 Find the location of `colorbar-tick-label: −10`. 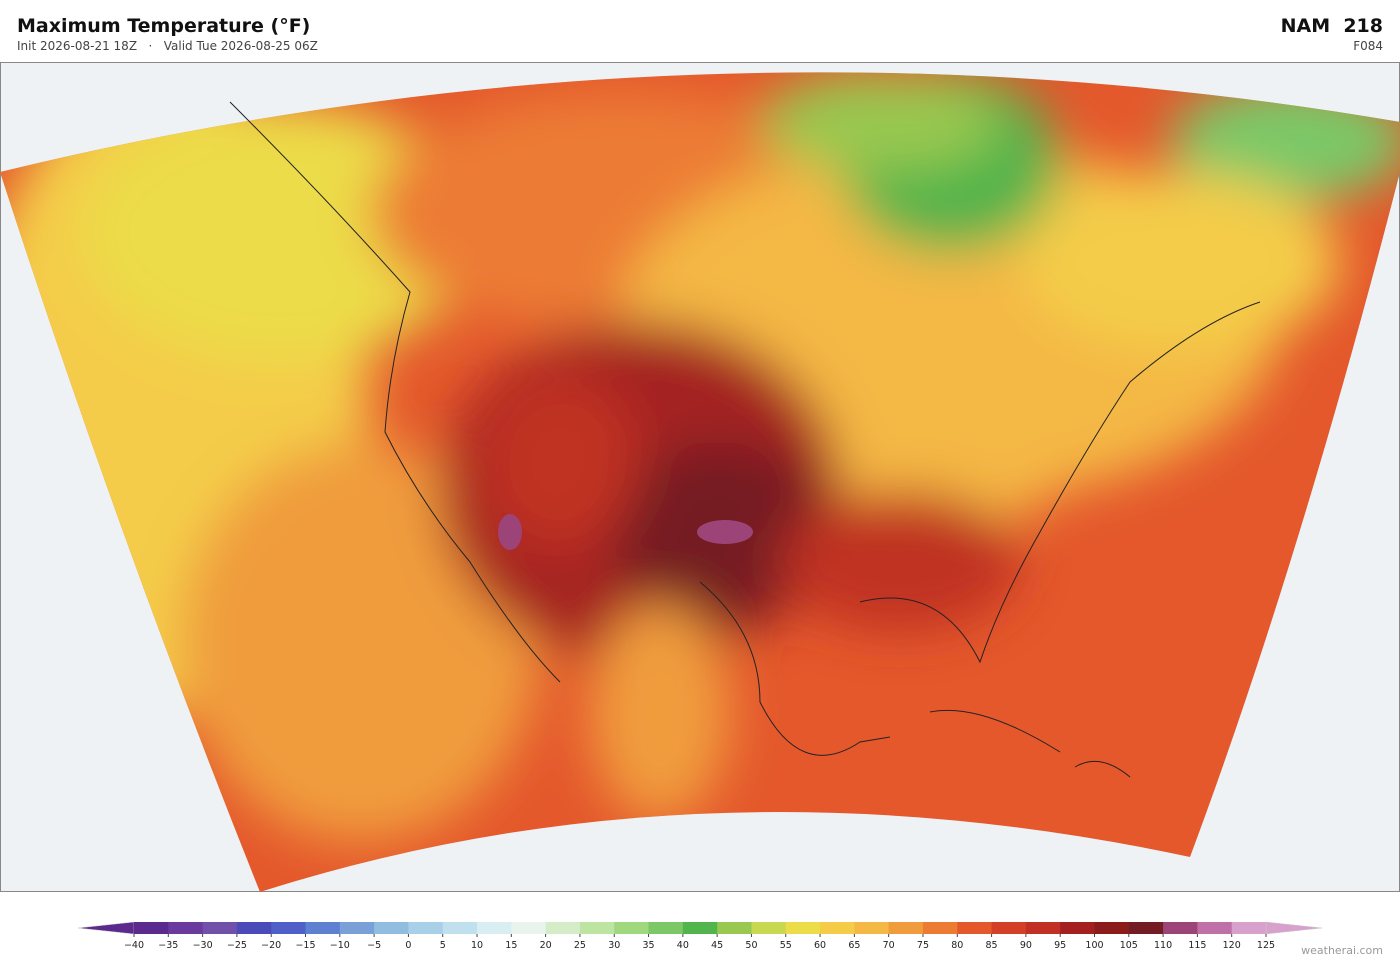

colorbar-tick-label: −10 is located at coordinates (340, 945).